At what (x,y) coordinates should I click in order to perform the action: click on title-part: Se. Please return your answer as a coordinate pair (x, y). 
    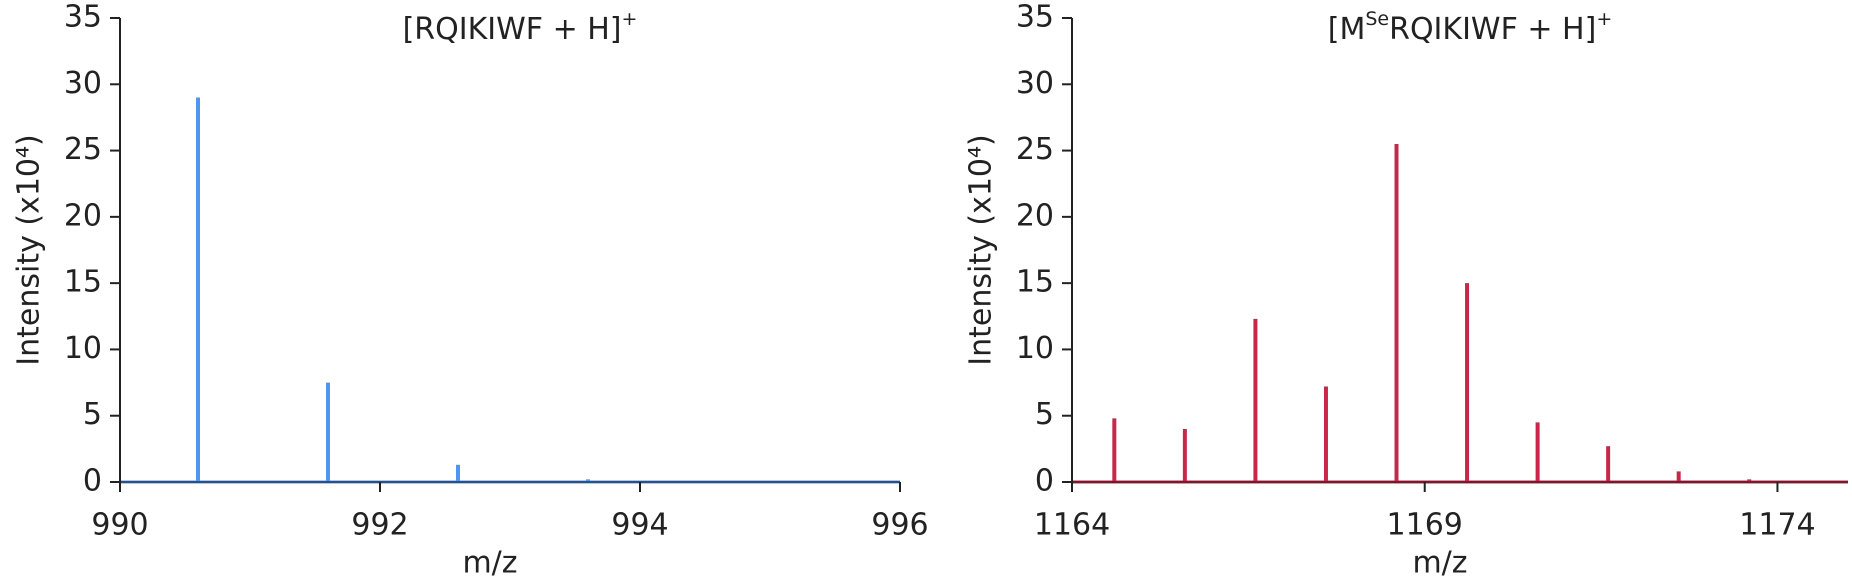
    Looking at the image, I should click on (1377, 19).